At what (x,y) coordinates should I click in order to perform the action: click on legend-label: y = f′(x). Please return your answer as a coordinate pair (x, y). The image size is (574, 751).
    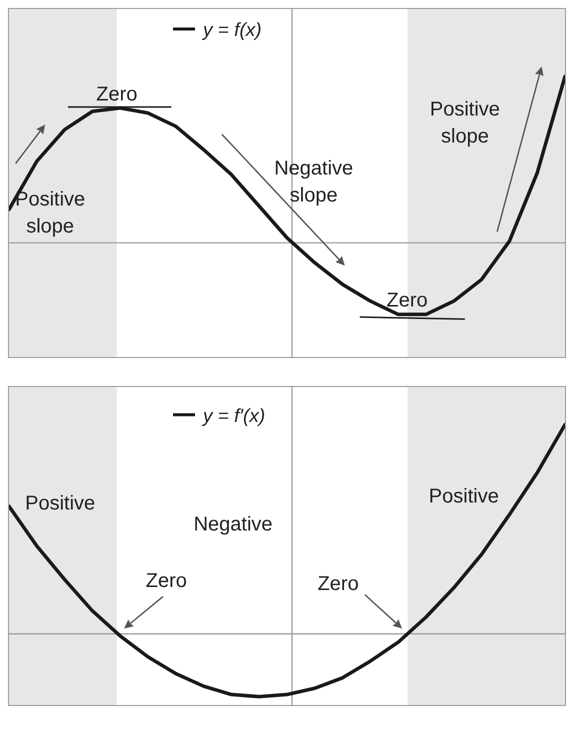
    Looking at the image, I should click on (233, 416).